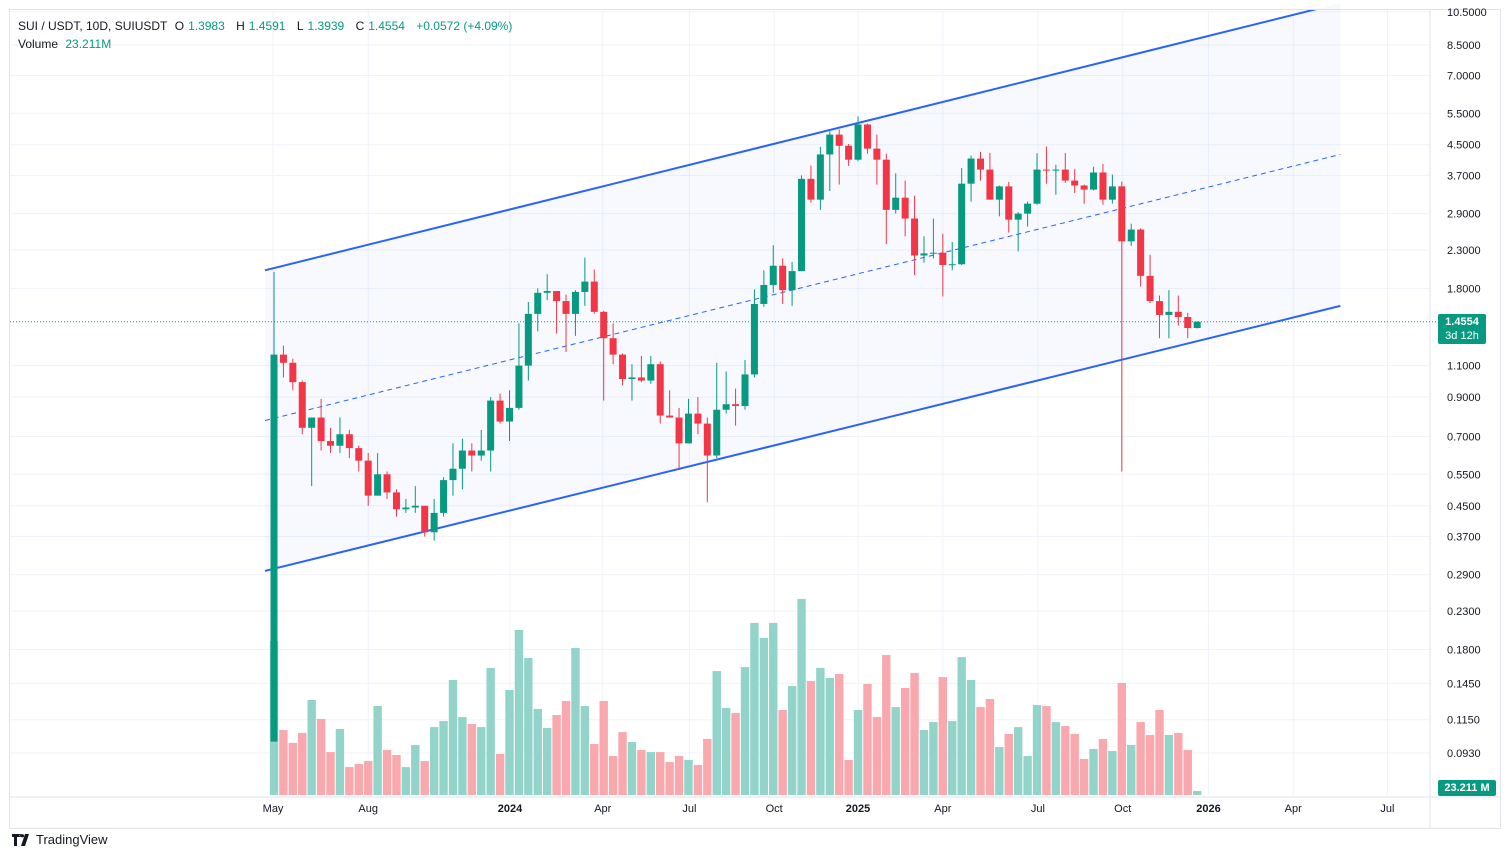 The image size is (1512, 858). I want to click on tradingview-logo-icon, so click(20, 839).